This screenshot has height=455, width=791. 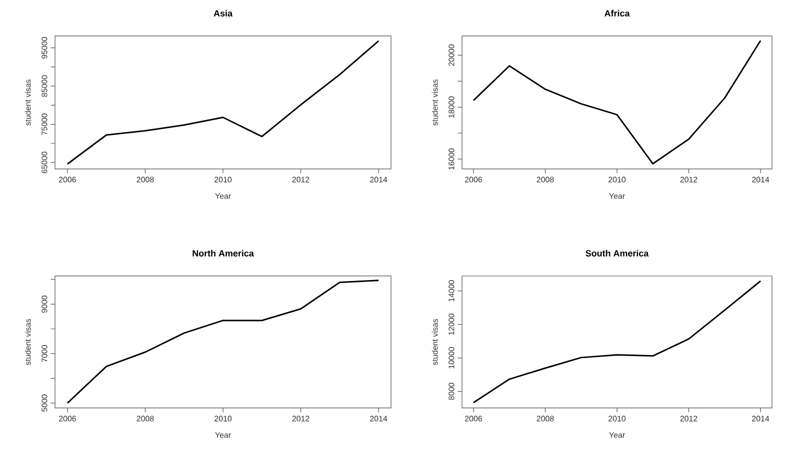 What do you see at coordinates (617, 13) in the screenshot?
I see `chart-title: Africa` at bounding box center [617, 13].